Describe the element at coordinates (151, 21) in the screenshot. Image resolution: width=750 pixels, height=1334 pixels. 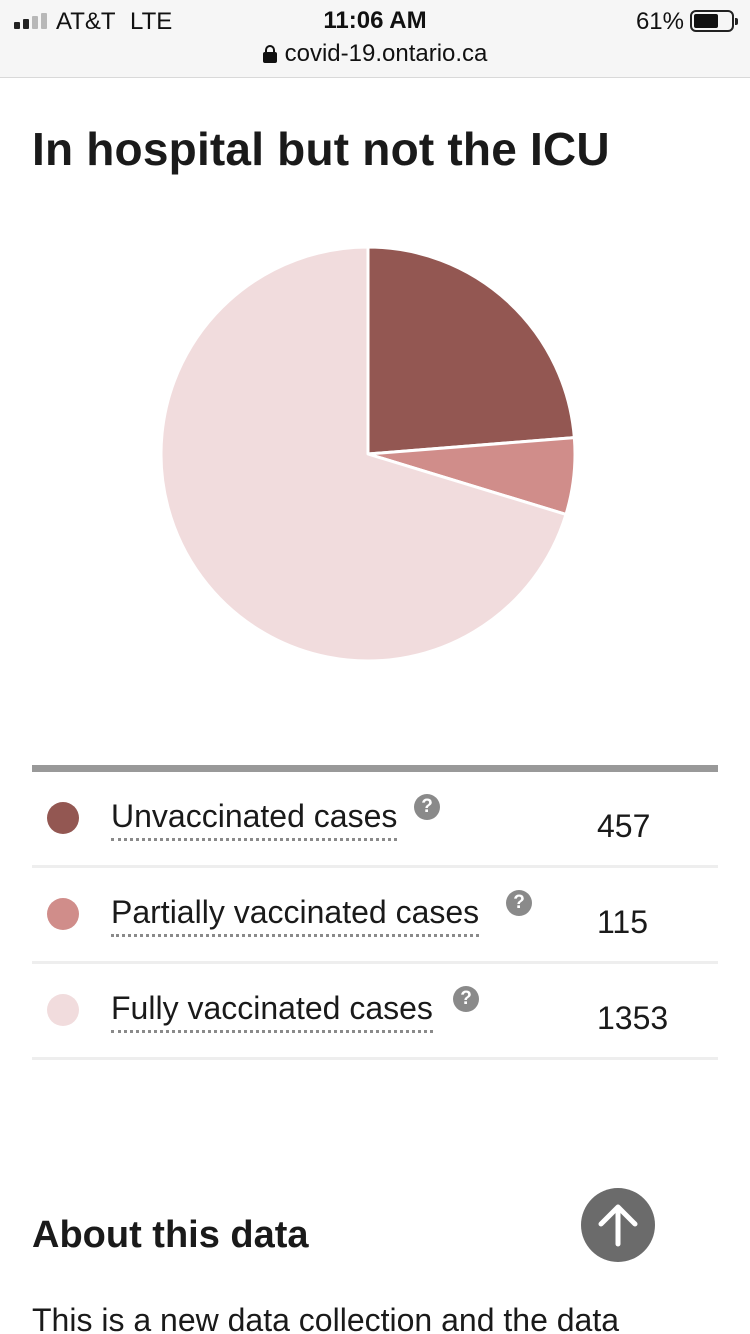
I see `network-type: LTE` at that location.